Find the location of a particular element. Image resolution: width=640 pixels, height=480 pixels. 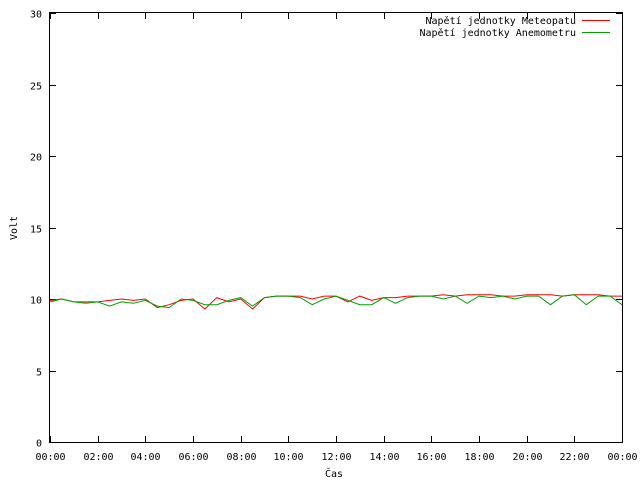

y-axis-title: Volt is located at coordinates (14, 228).